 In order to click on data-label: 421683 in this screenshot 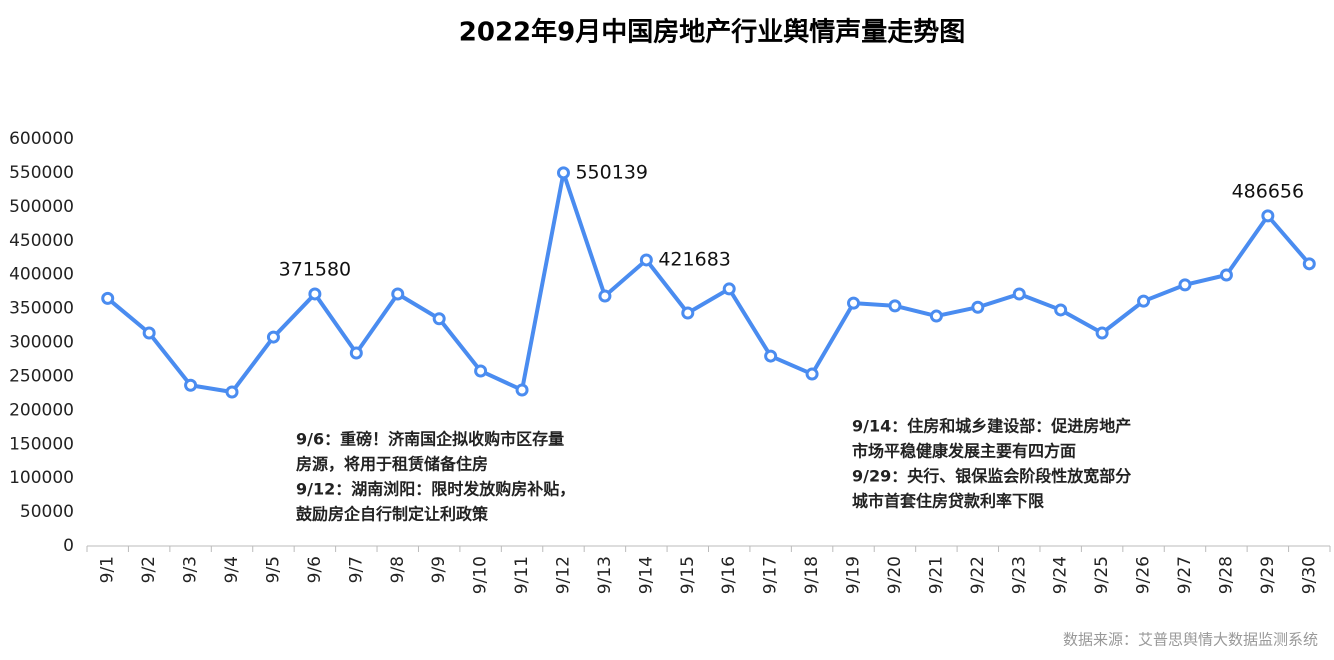, I will do `click(694, 259)`.